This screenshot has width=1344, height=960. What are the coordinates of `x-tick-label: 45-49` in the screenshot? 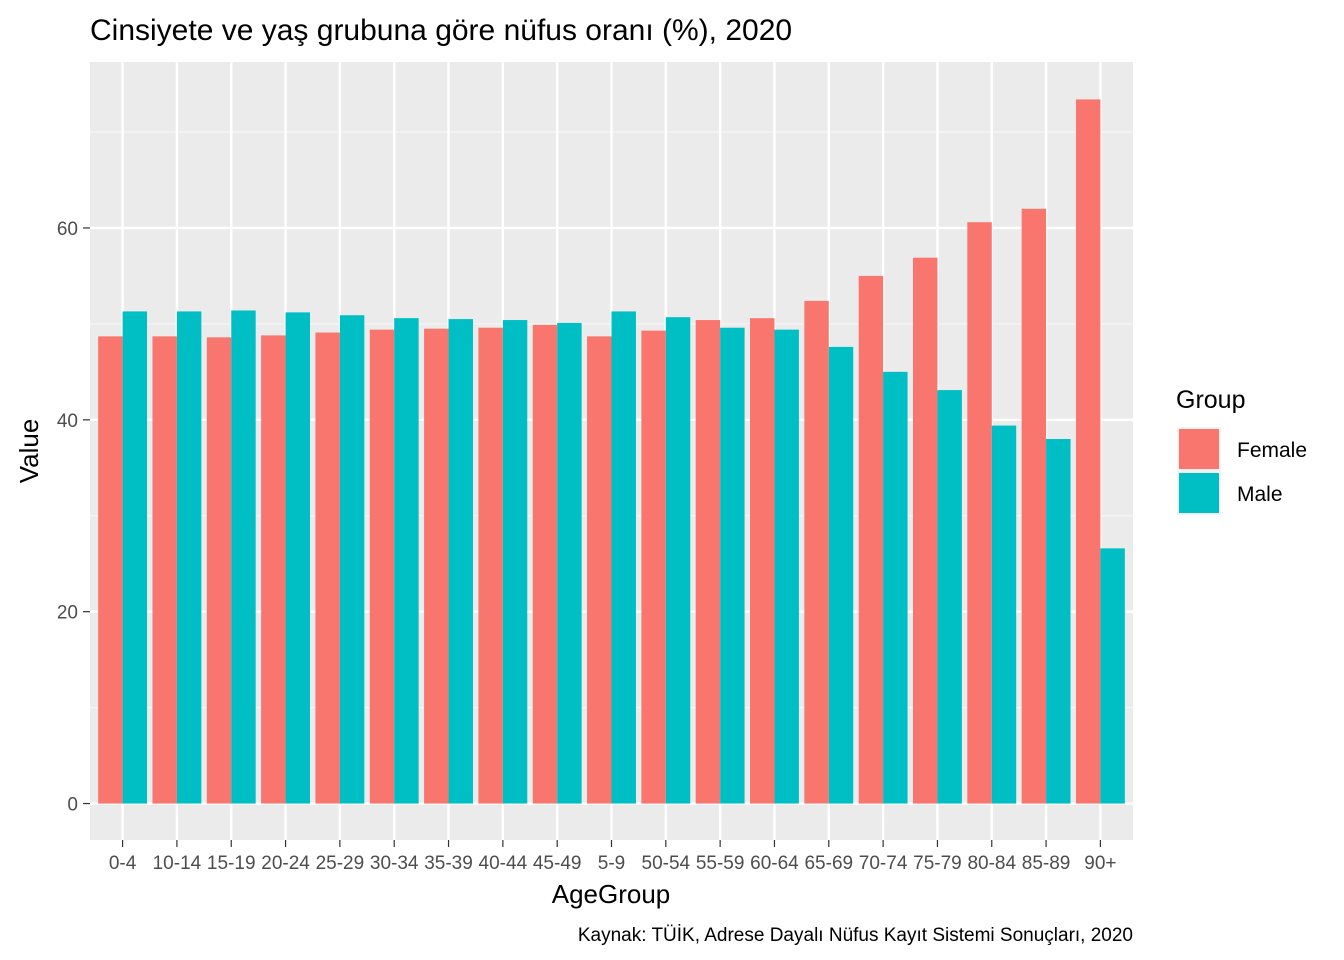 It's located at (557, 863).